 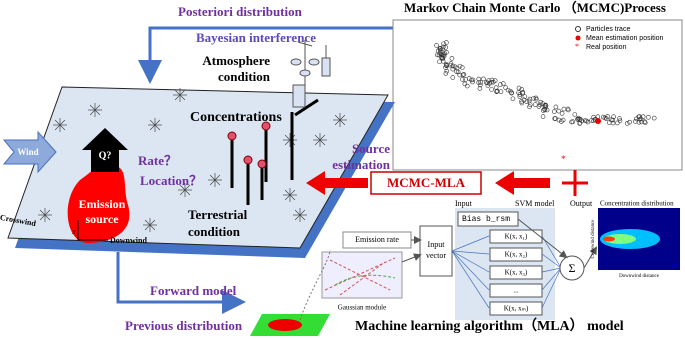 I want to click on wind-arrow, so click(x=29, y=152).